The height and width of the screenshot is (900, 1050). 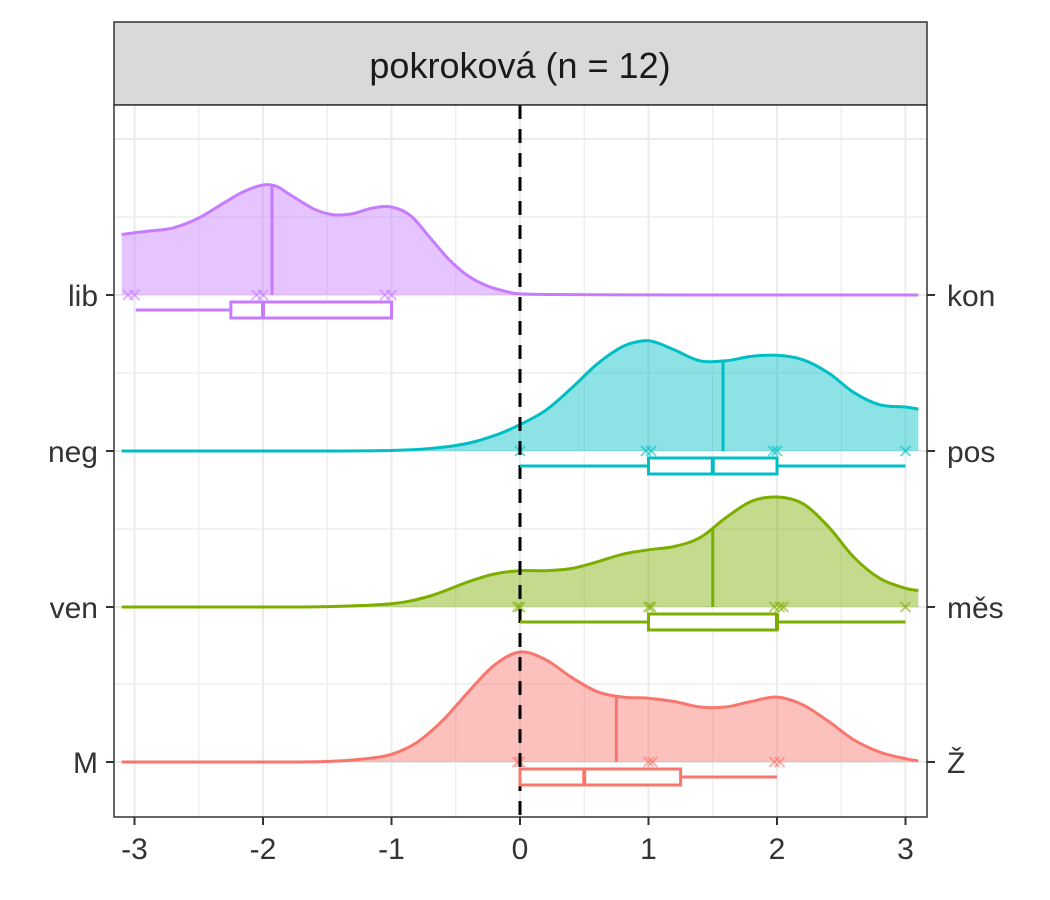 What do you see at coordinates (648, 849) in the screenshot?
I see `x-tick-label: 1` at bounding box center [648, 849].